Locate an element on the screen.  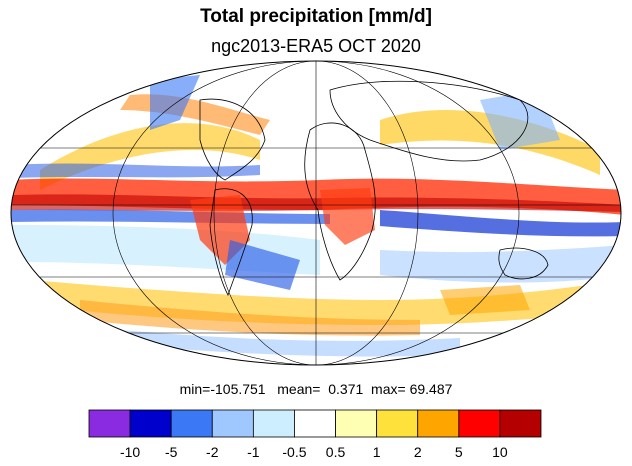
colorbar-tick-label: -5 is located at coordinates (171, 452).